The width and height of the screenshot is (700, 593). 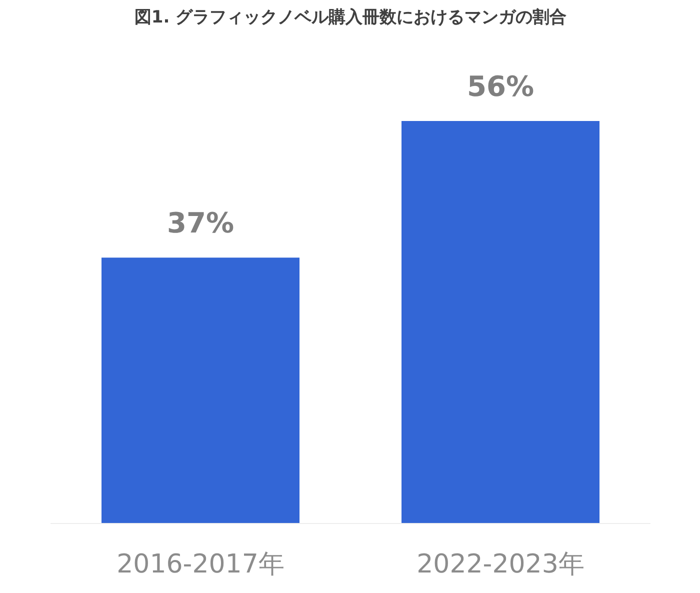 I want to click on data-label: 56%, so click(x=500, y=87).